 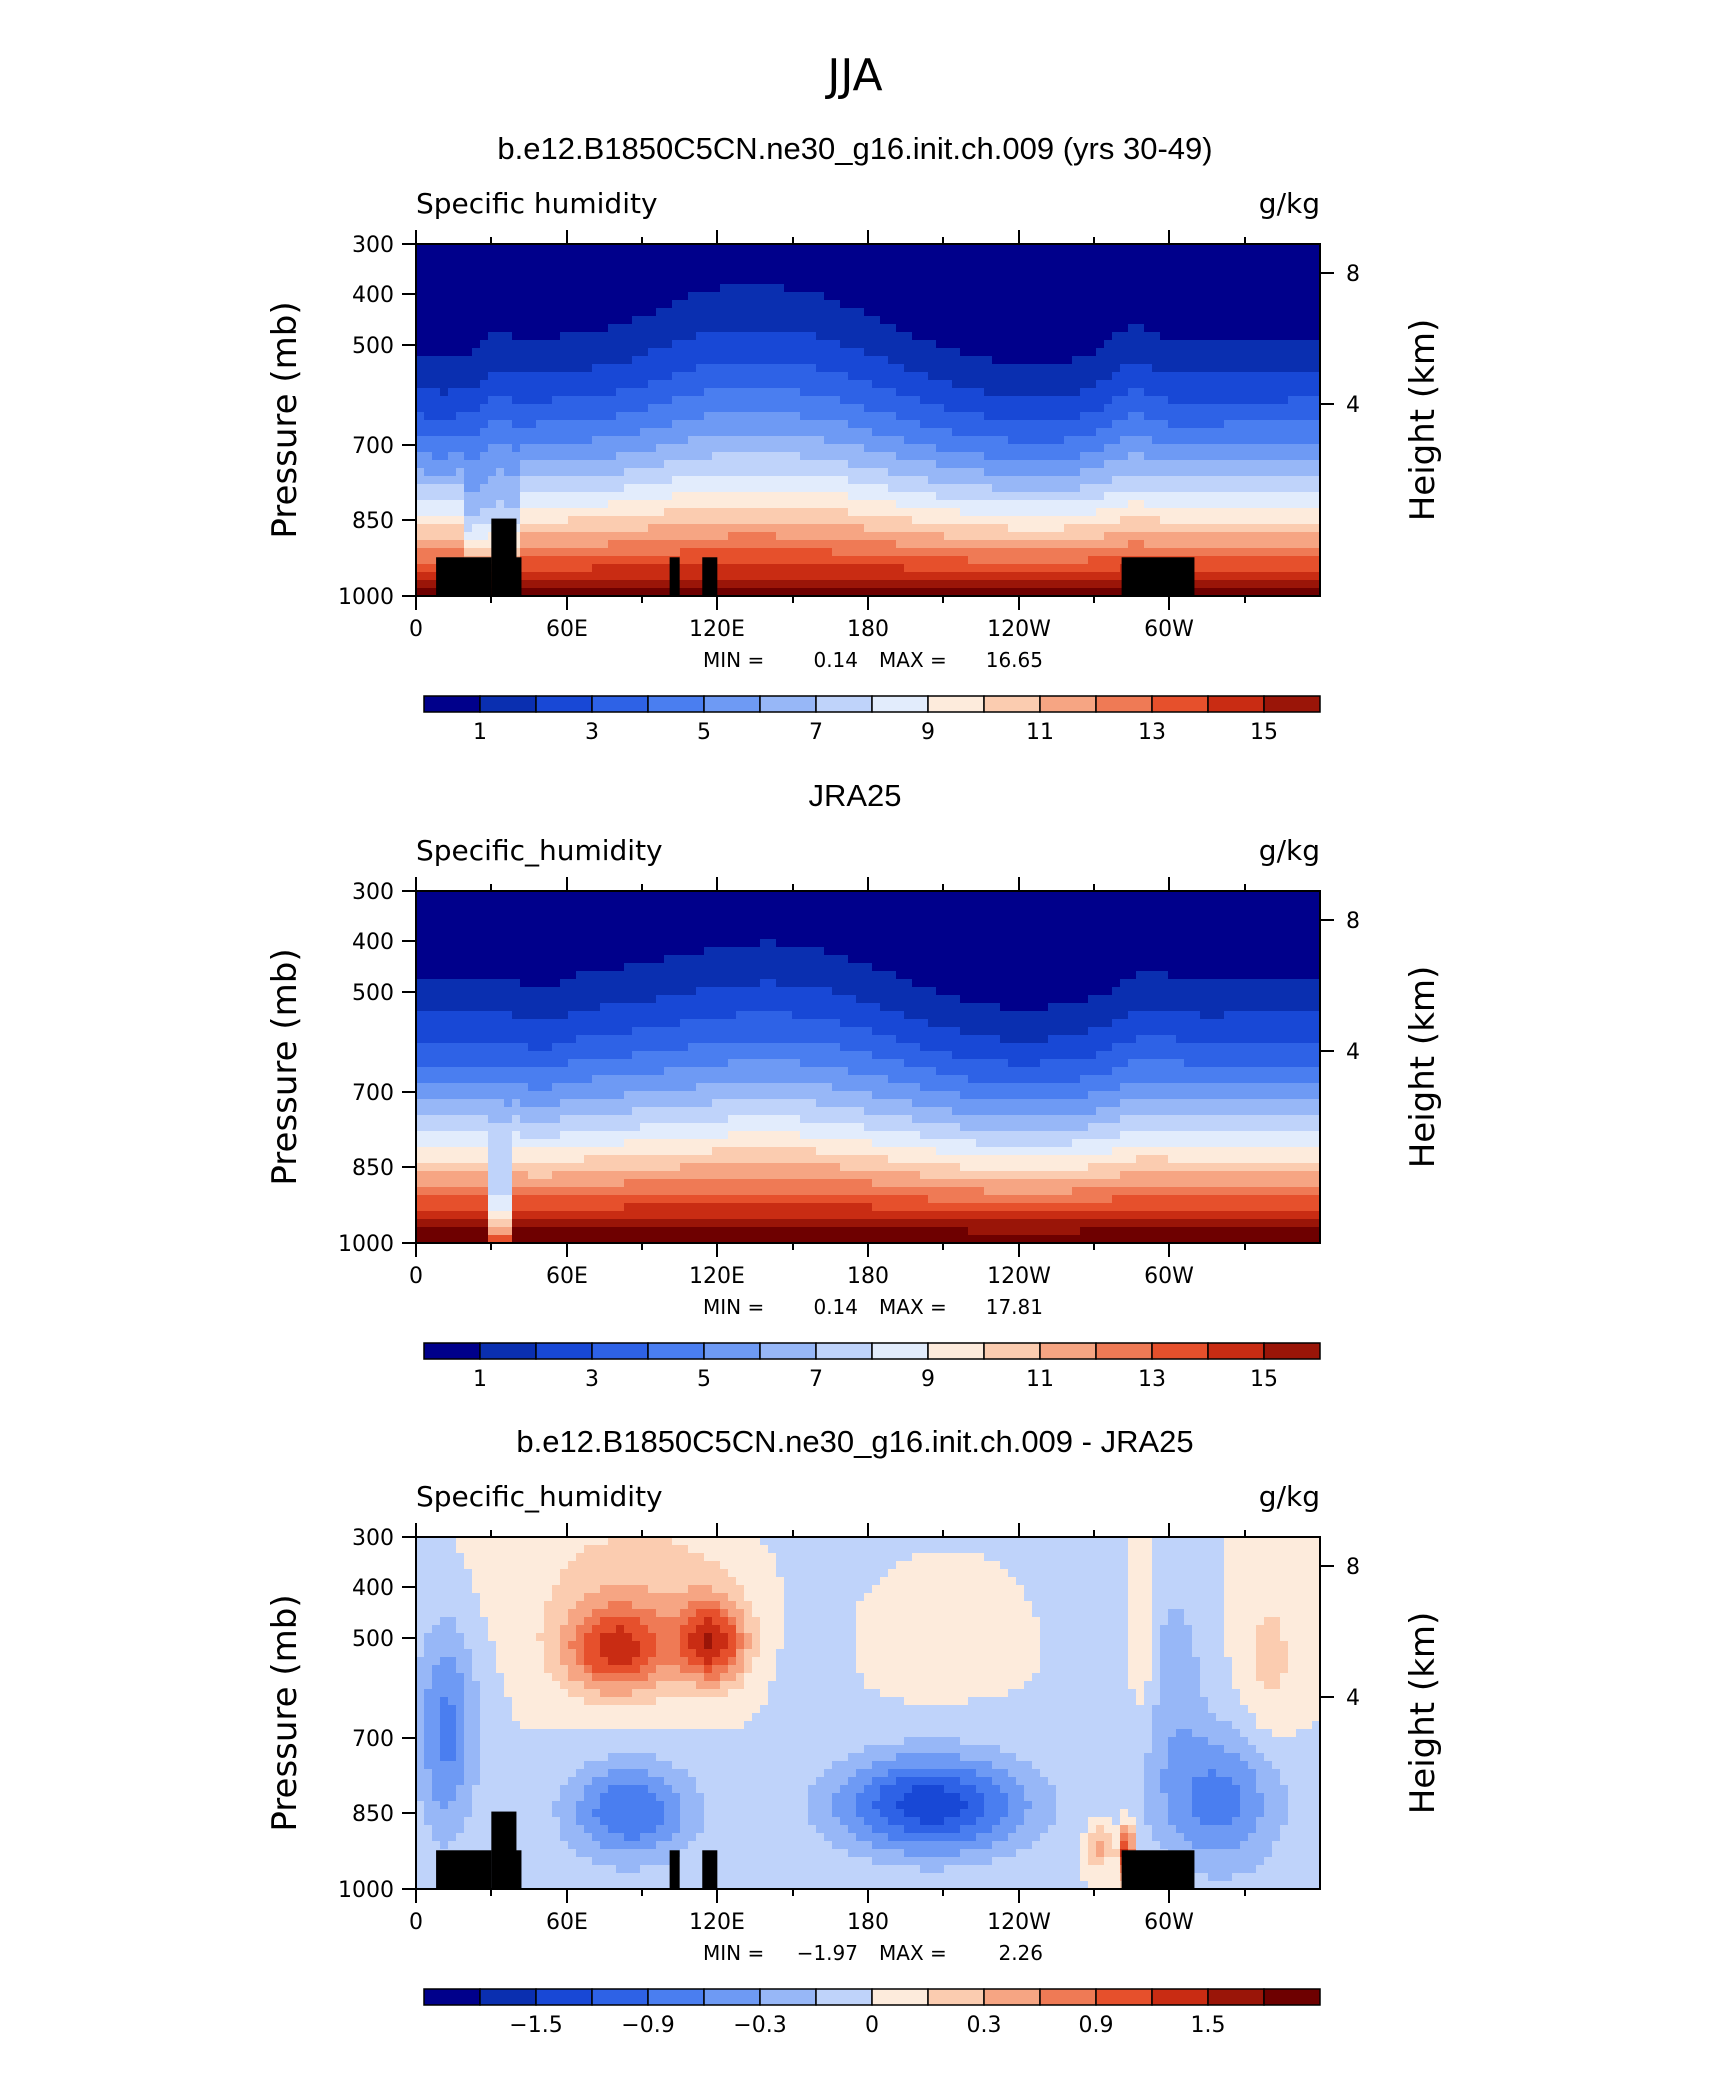 I want to click on page-title: JJA, so click(x=855, y=75).